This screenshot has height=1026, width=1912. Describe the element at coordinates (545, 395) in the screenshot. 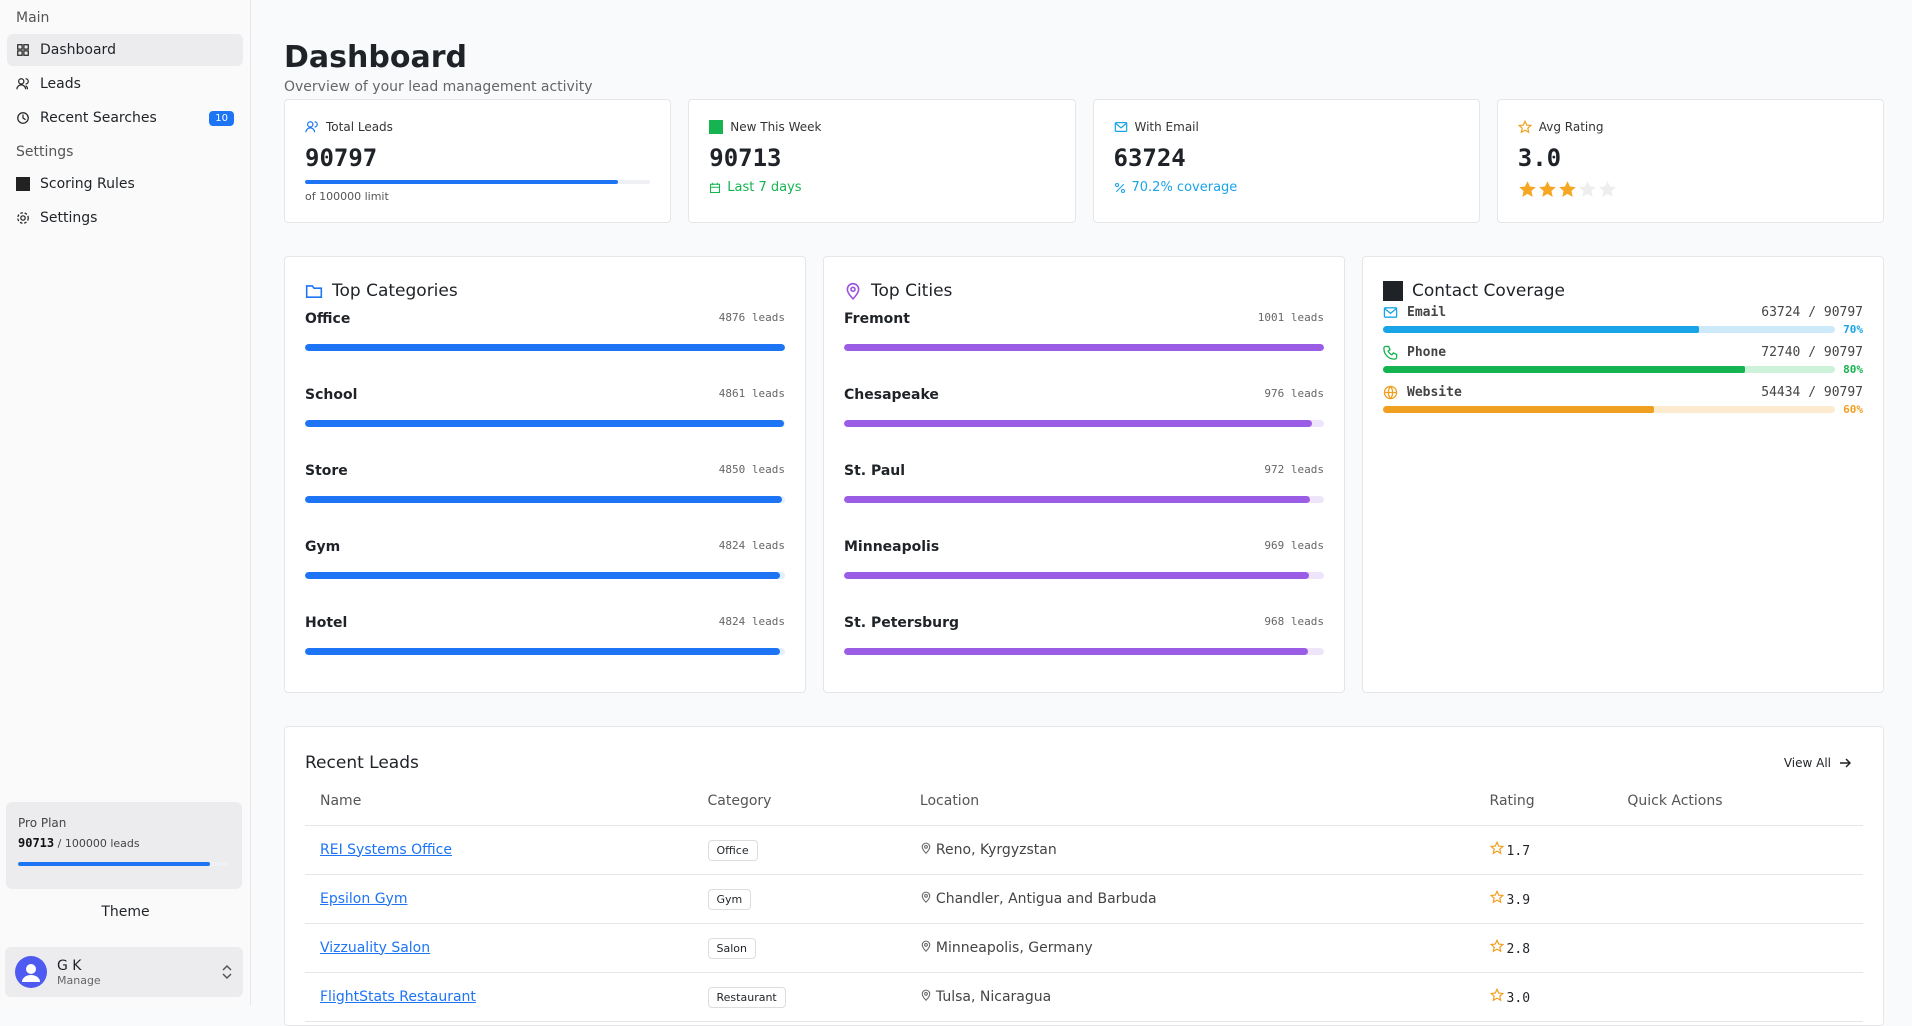

I see `bar-head: School 4861 leads` at that location.